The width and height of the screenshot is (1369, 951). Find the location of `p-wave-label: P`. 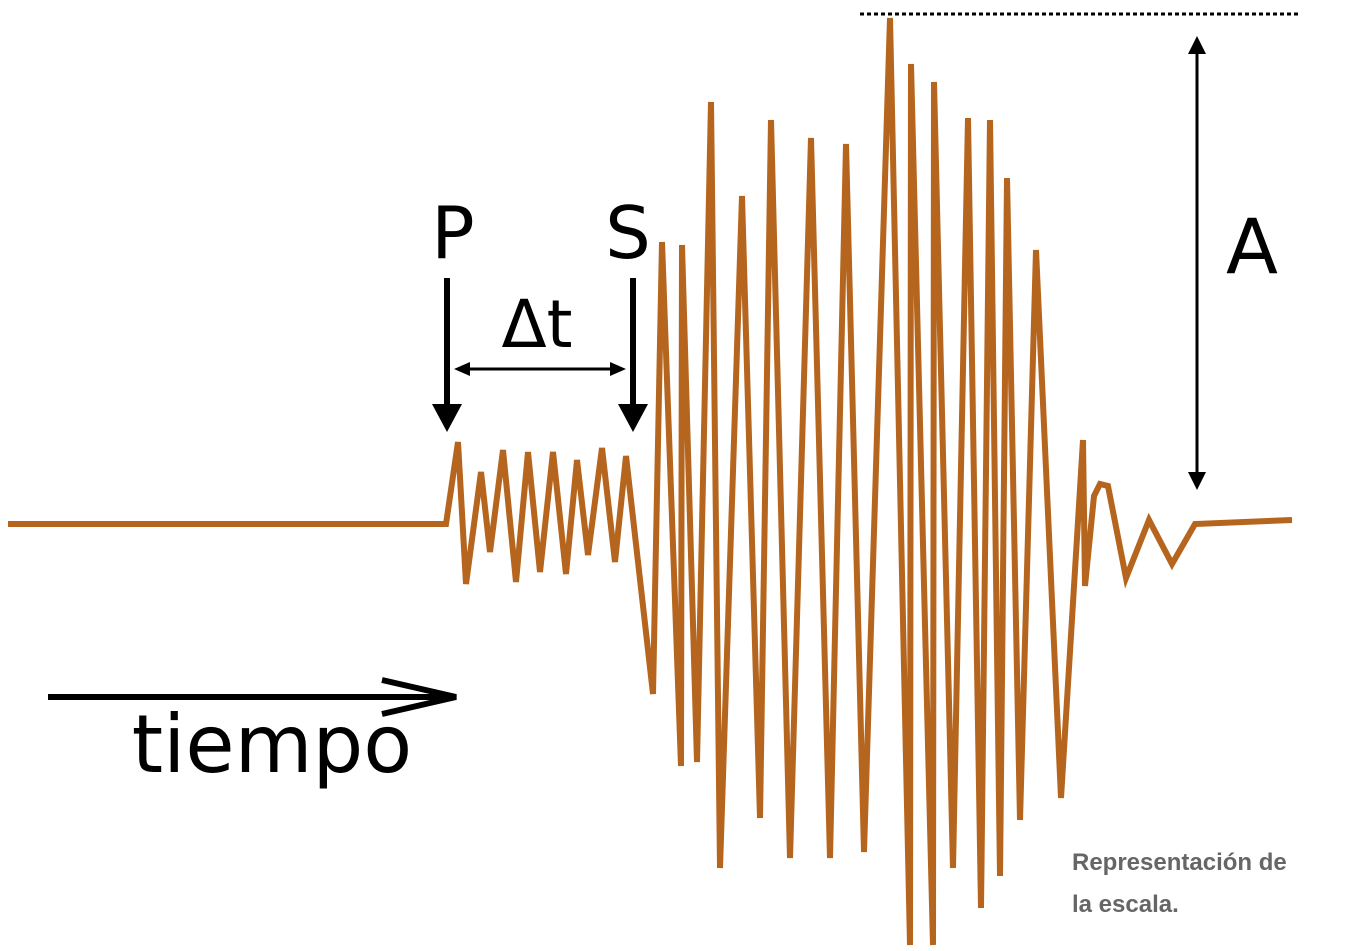

p-wave-label: P is located at coordinates (452, 233).